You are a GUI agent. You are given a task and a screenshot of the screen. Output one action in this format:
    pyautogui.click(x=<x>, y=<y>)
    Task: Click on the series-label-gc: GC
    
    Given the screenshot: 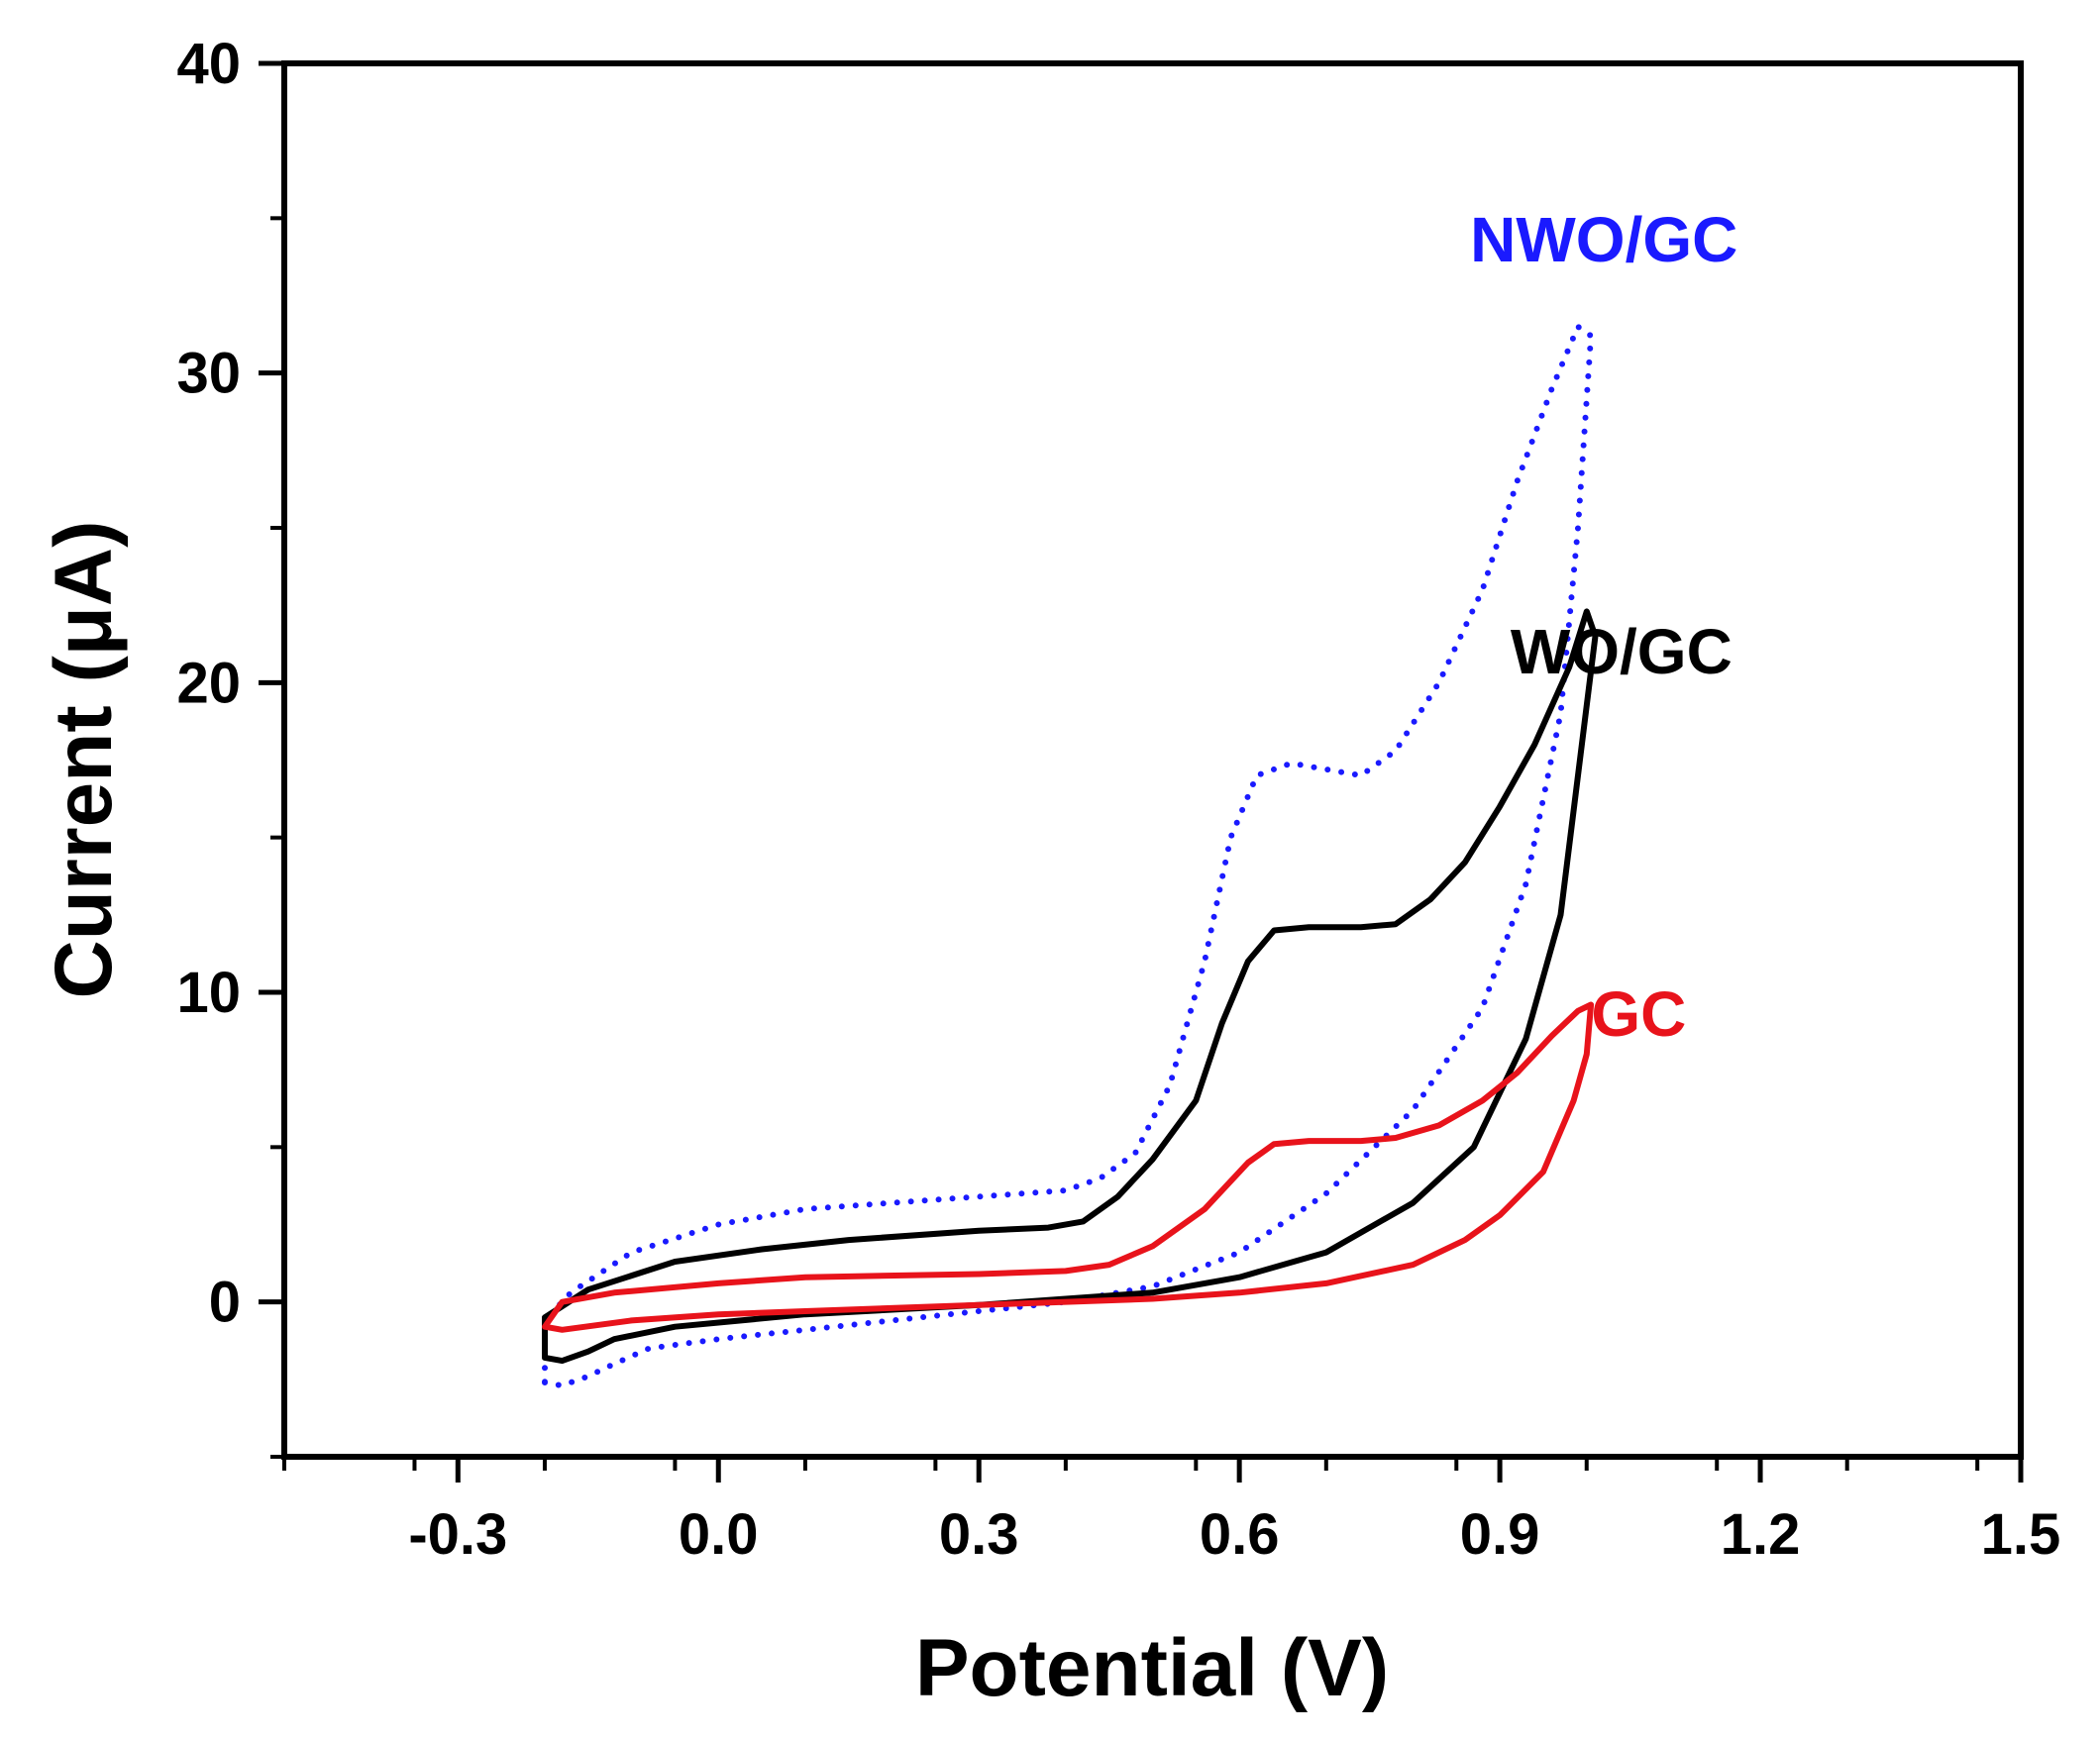 What is the action you would take?
    pyautogui.click(x=1638, y=1014)
    